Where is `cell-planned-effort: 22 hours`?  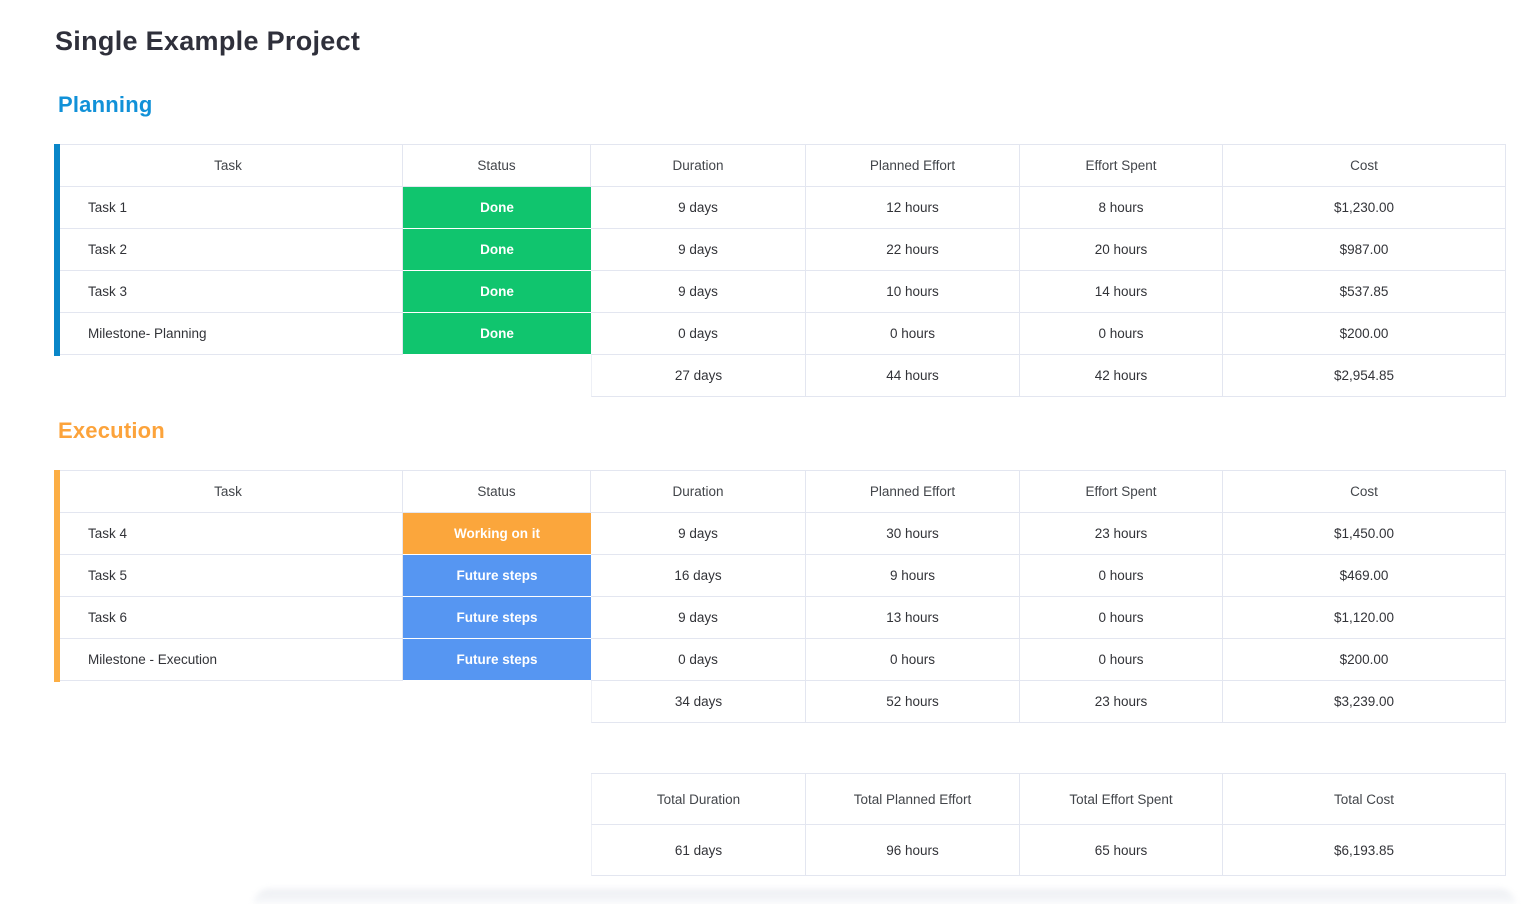
cell-planned-effort: 22 hours is located at coordinates (913, 250).